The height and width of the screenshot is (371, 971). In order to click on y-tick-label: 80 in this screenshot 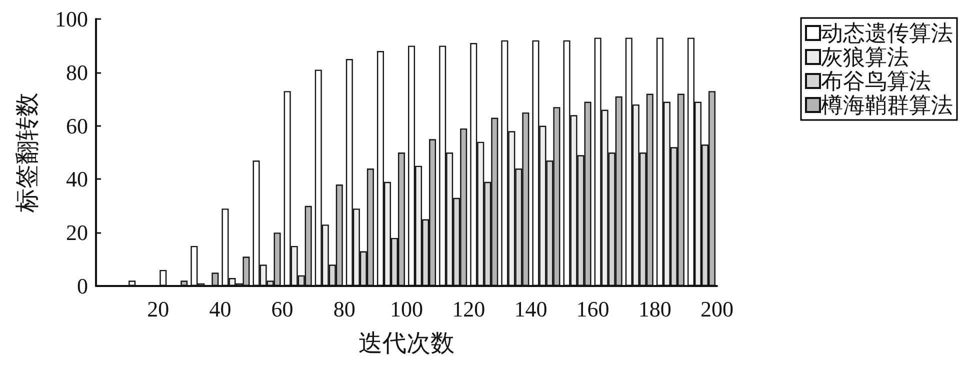, I will do `click(77, 72)`.